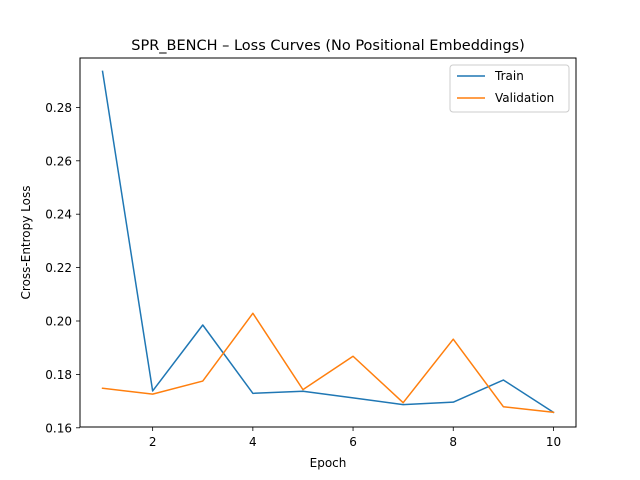  Describe the element at coordinates (58, 428) in the screenshot. I see `y-tick-label: 0.16` at that location.